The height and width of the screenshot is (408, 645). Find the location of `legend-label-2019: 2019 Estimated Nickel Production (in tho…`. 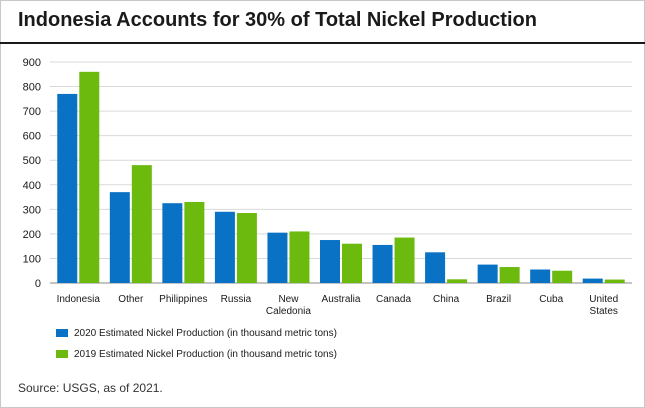

legend-label-2019: 2019 Estimated Nickel Production (in tho… is located at coordinates (205, 354).